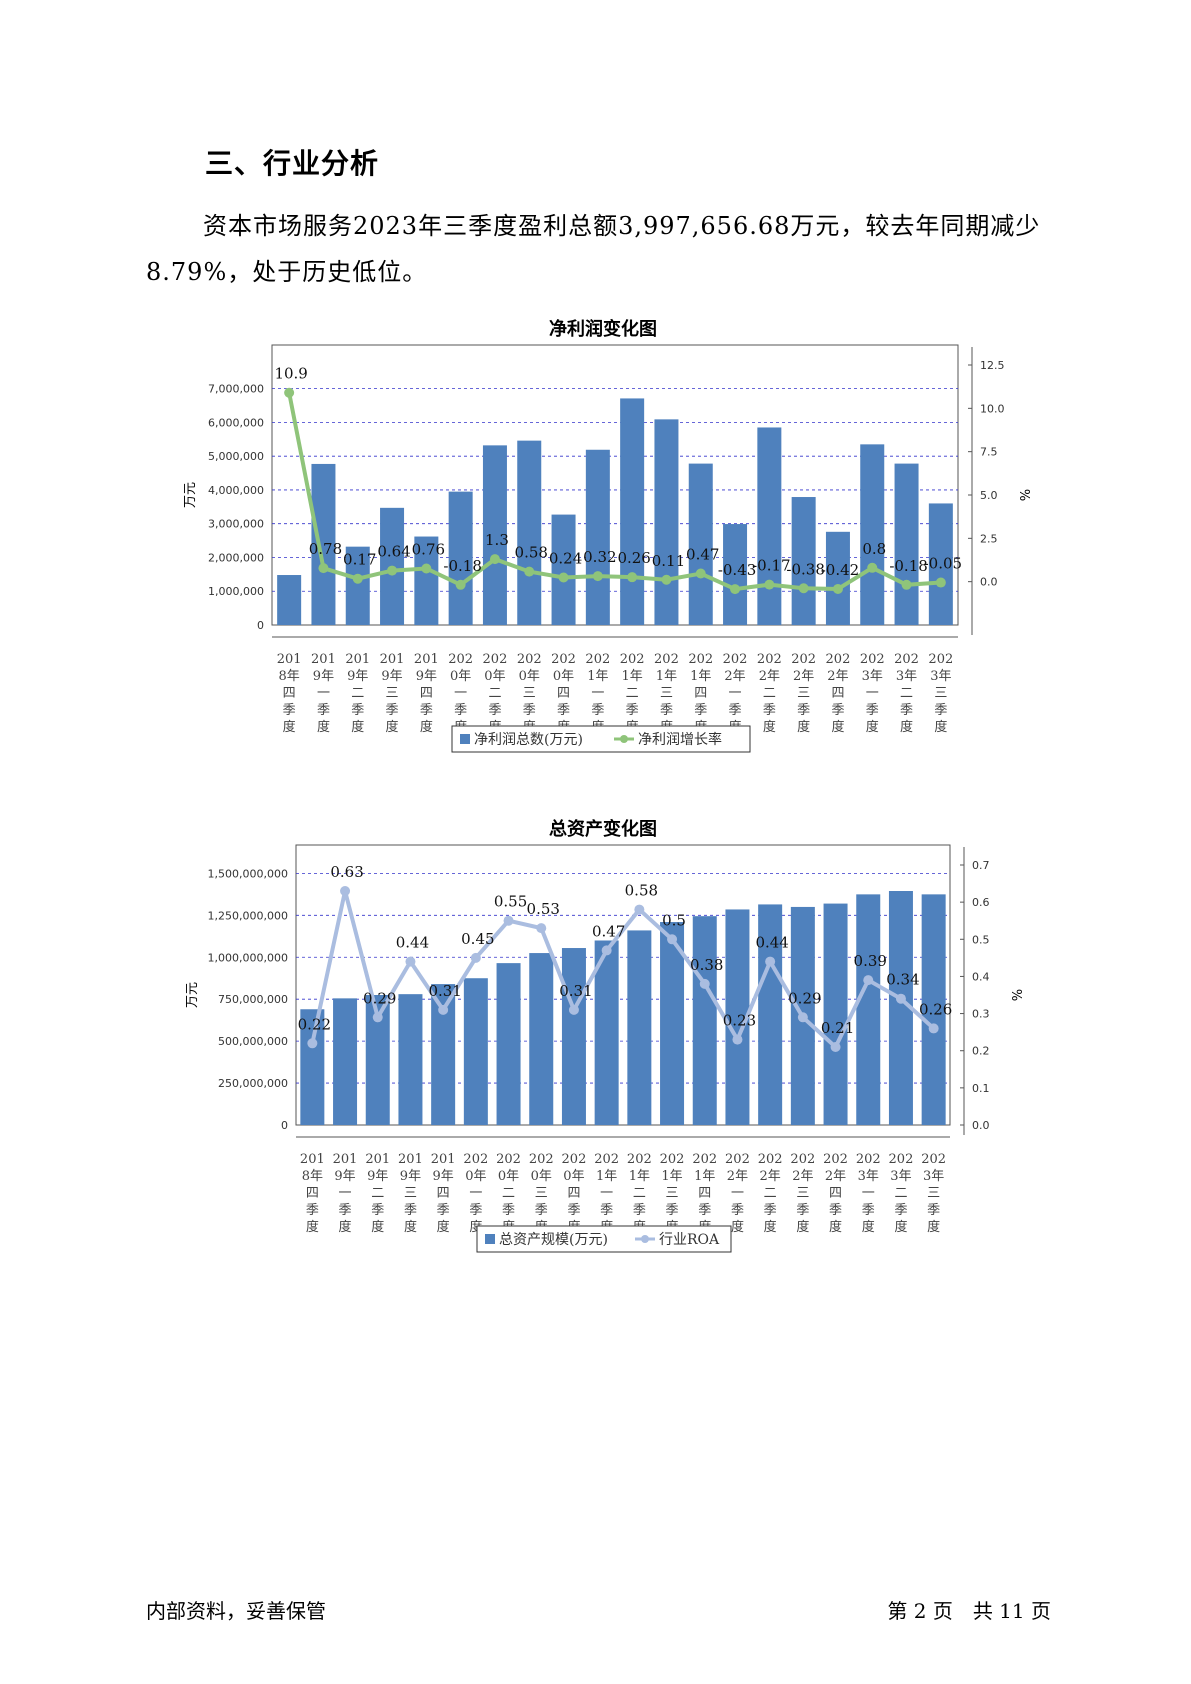 The width and height of the screenshot is (1191, 1684). Describe the element at coordinates (981, 902) in the screenshot. I see `y2-tick-label: 0.6` at that location.